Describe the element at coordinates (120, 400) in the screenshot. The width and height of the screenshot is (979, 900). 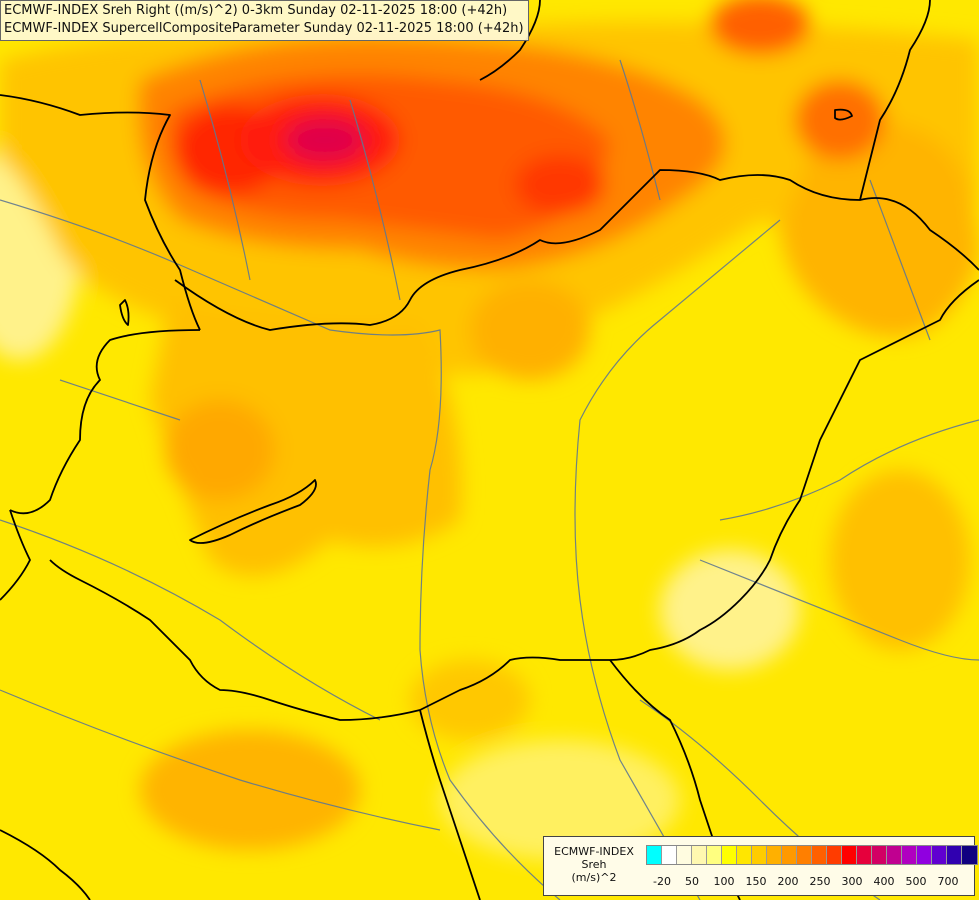
I see `river-raab` at that location.